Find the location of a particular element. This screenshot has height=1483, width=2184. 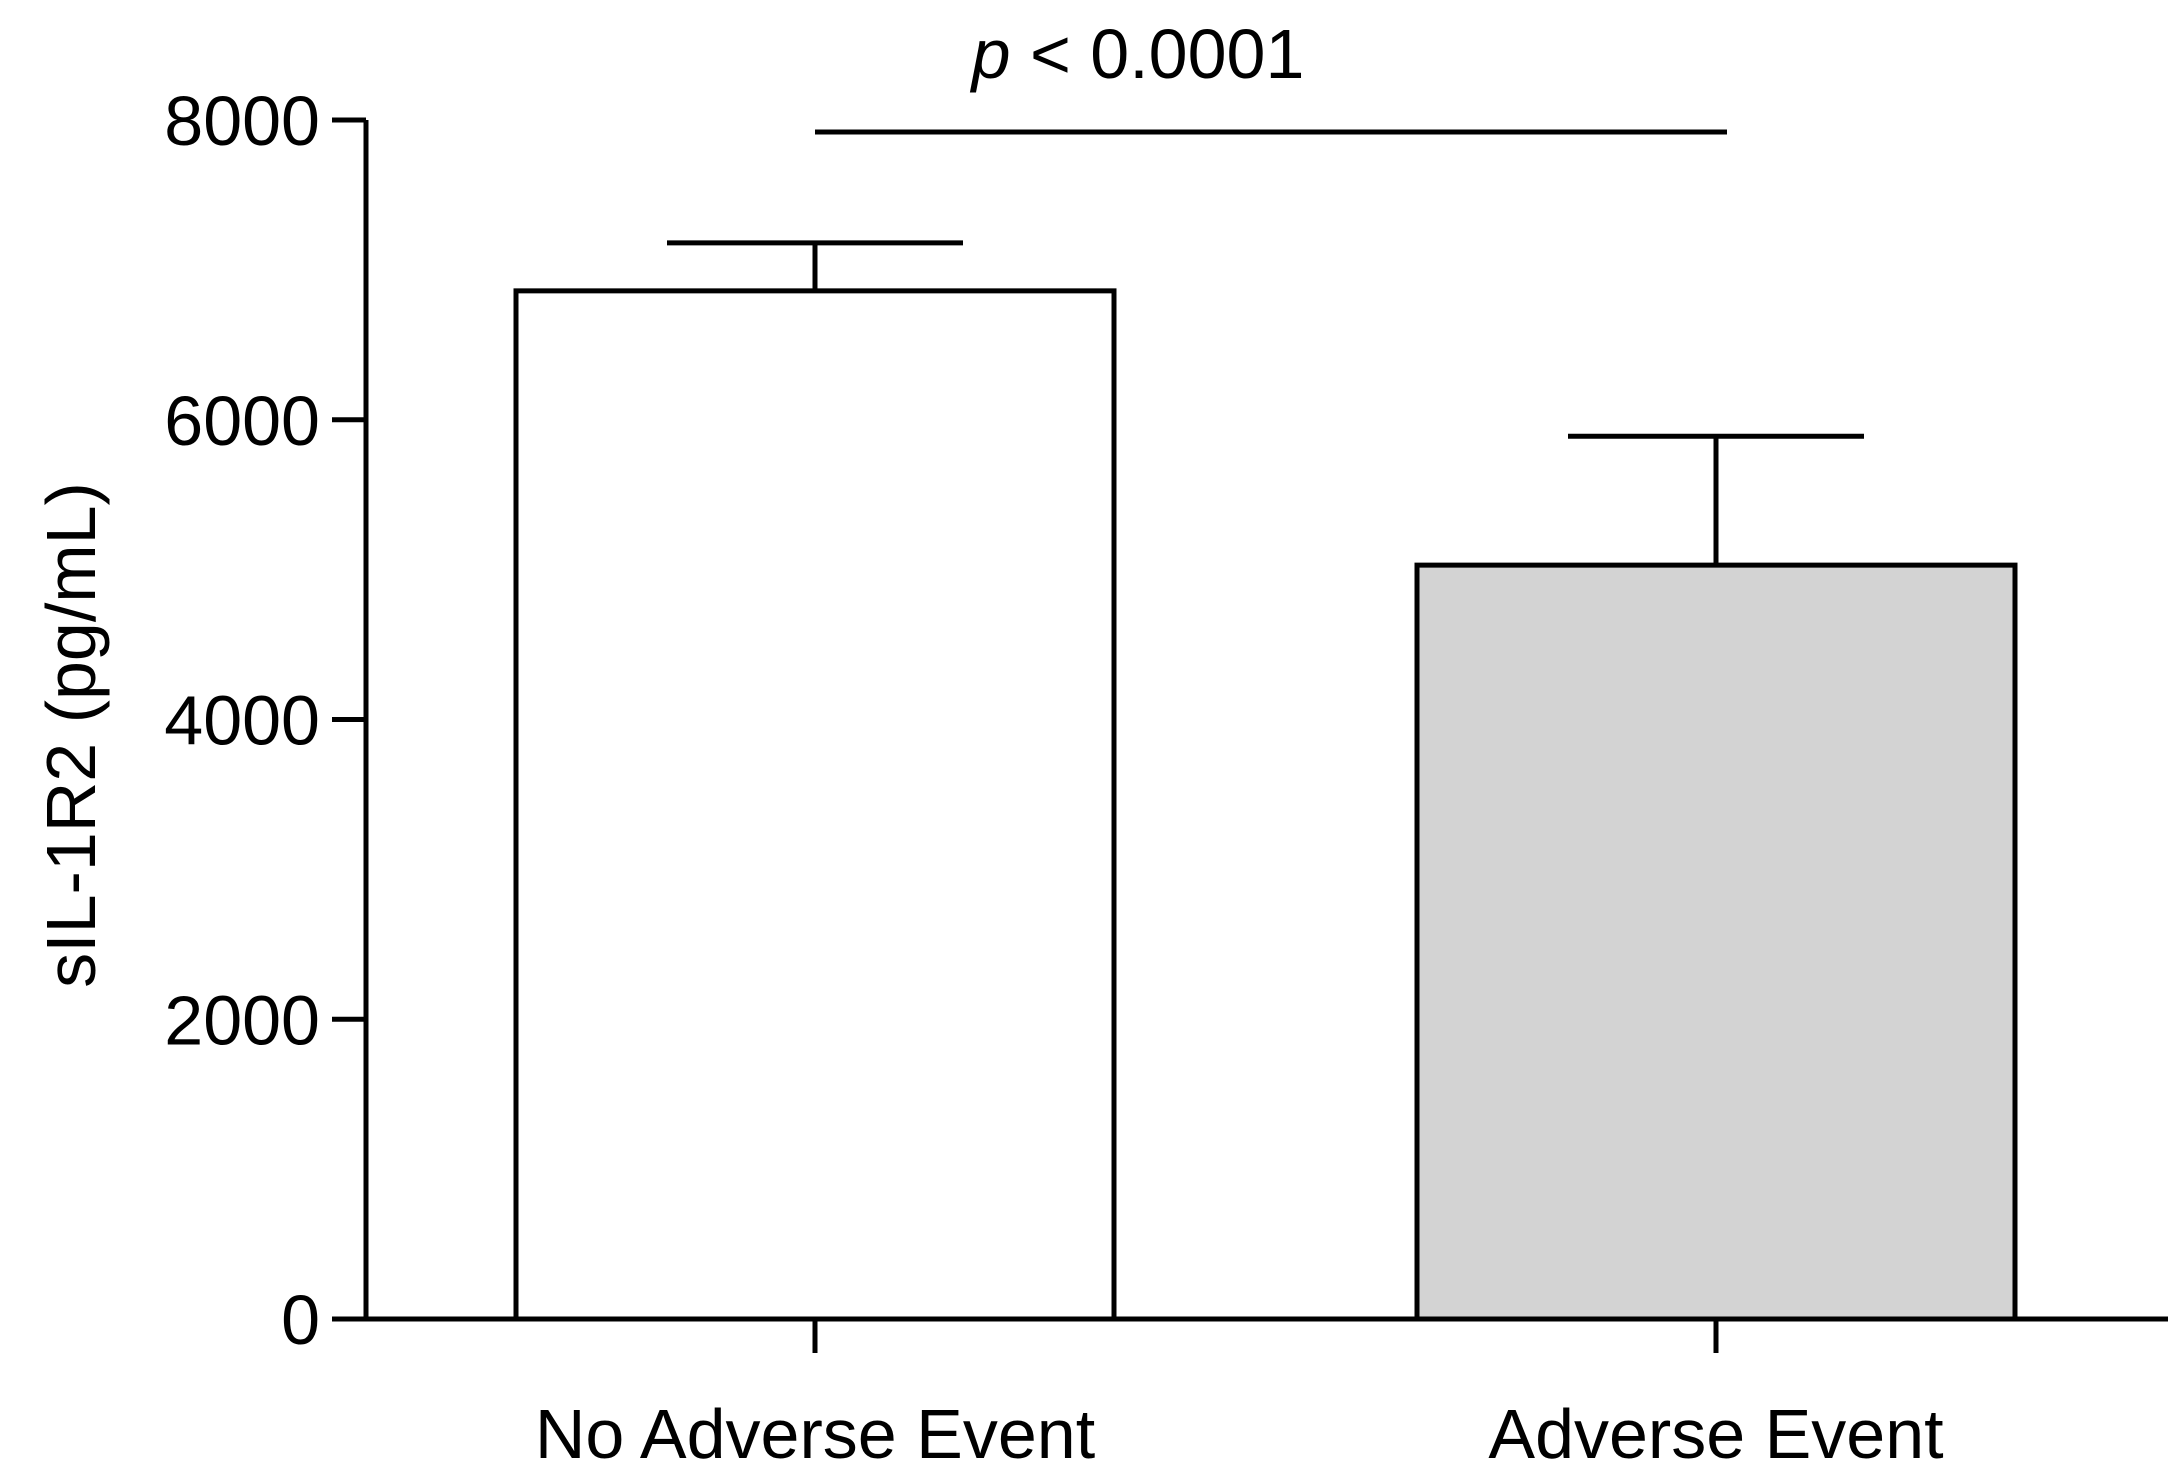

y-tick-label: 8000 is located at coordinates (242, 121).